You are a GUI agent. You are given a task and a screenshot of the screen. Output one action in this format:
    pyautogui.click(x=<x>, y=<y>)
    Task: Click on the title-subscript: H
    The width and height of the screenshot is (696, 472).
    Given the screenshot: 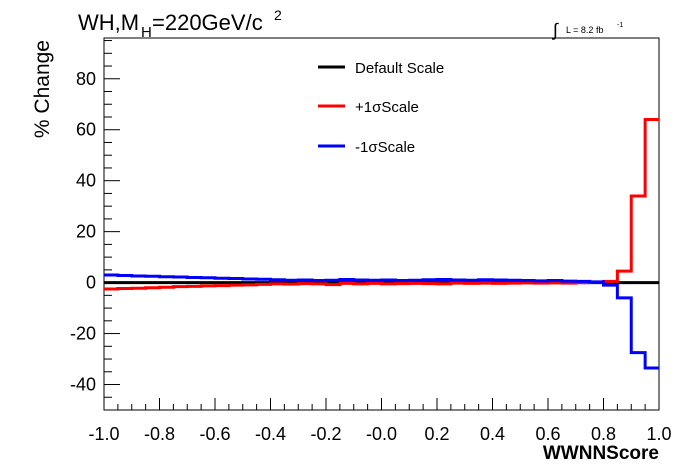 What is the action you would take?
    pyautogui.click(x=146, y=32)
    